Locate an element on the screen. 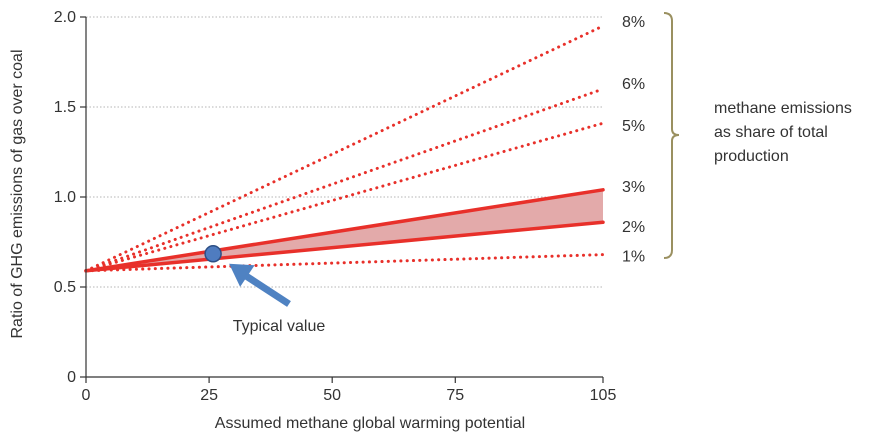 This screenshot has width=873, height=434. x-tick-label-4: 105 is located at coordinates (603, 395).